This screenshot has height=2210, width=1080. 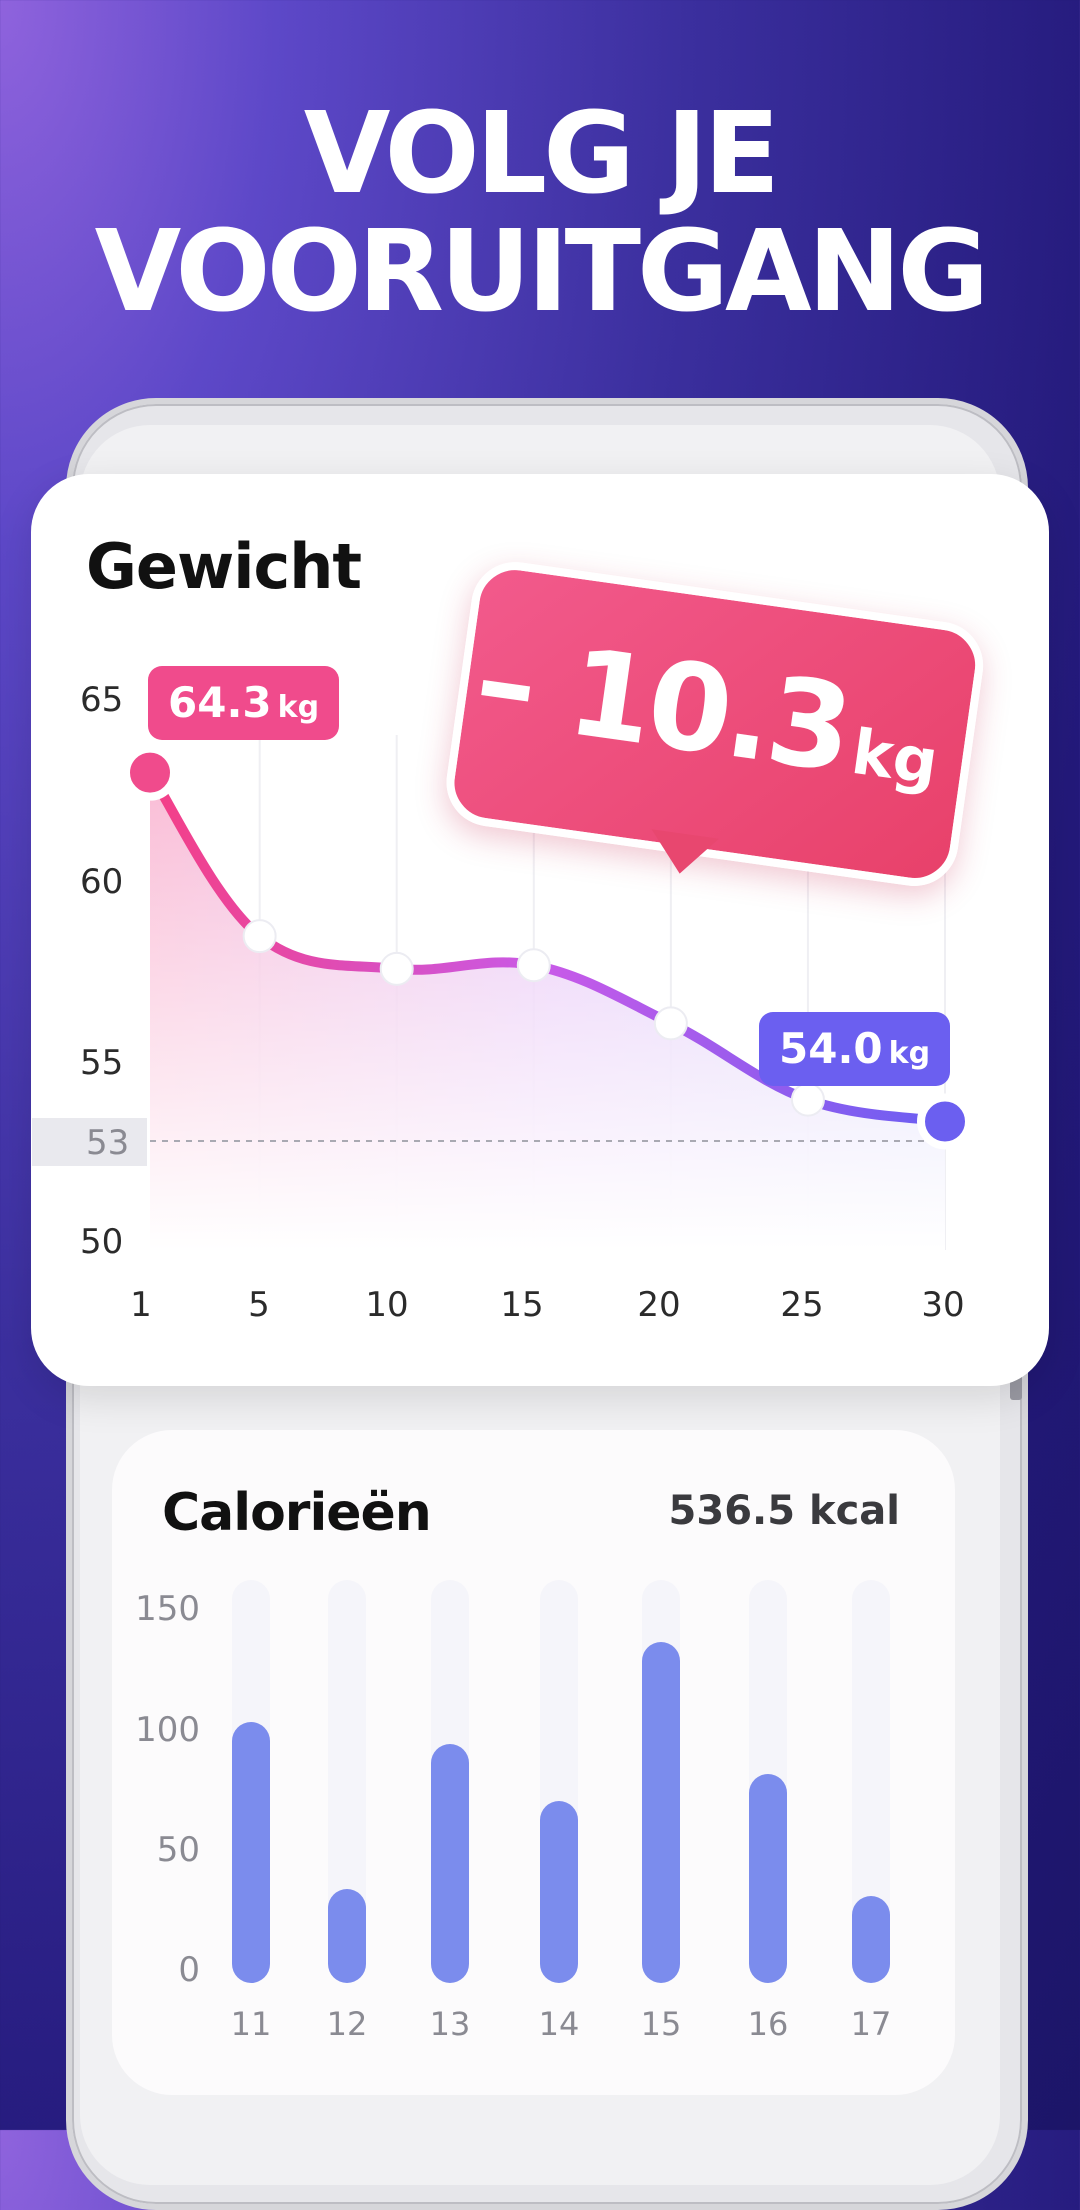 I want to click on weight-x-tick: 1, so click(x=141, y=1305).